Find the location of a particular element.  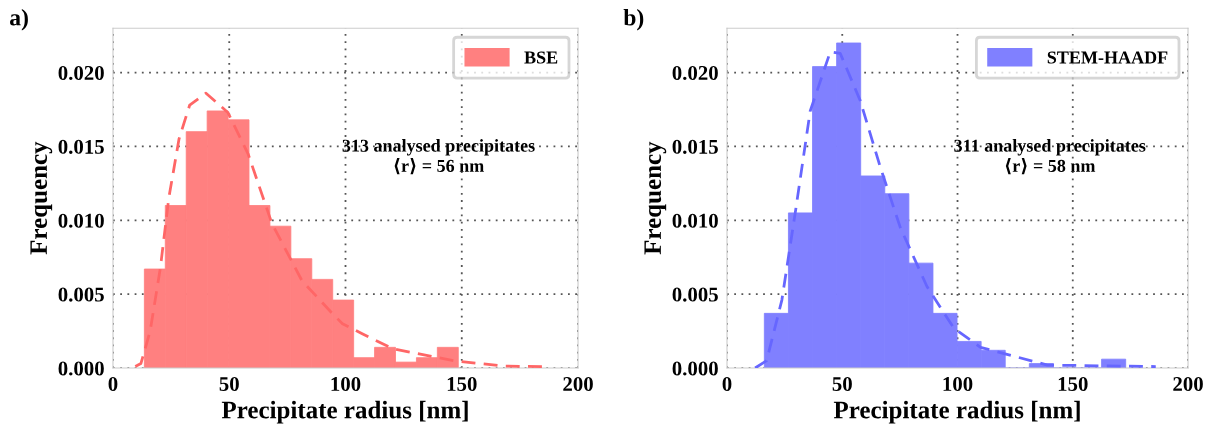

annotation: 313 analysed precipitates ⟨r⟩ = 56 nm is located at coordinates (438, 157).